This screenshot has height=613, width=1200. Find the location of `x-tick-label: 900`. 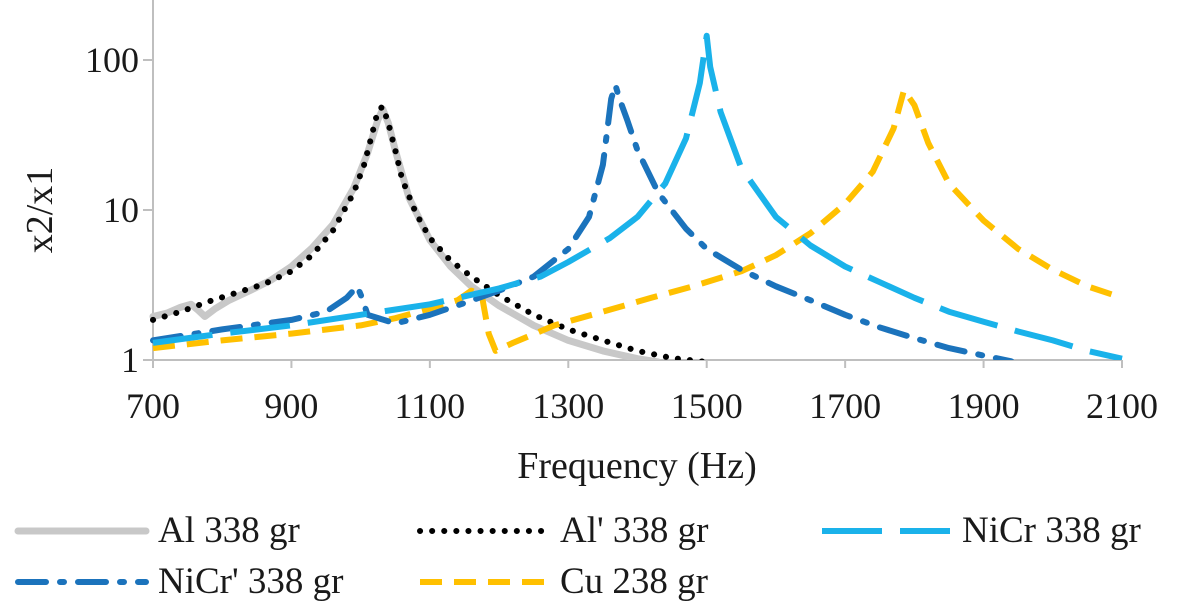

x-tick-label: 900 is located at coordinates (291, 406).